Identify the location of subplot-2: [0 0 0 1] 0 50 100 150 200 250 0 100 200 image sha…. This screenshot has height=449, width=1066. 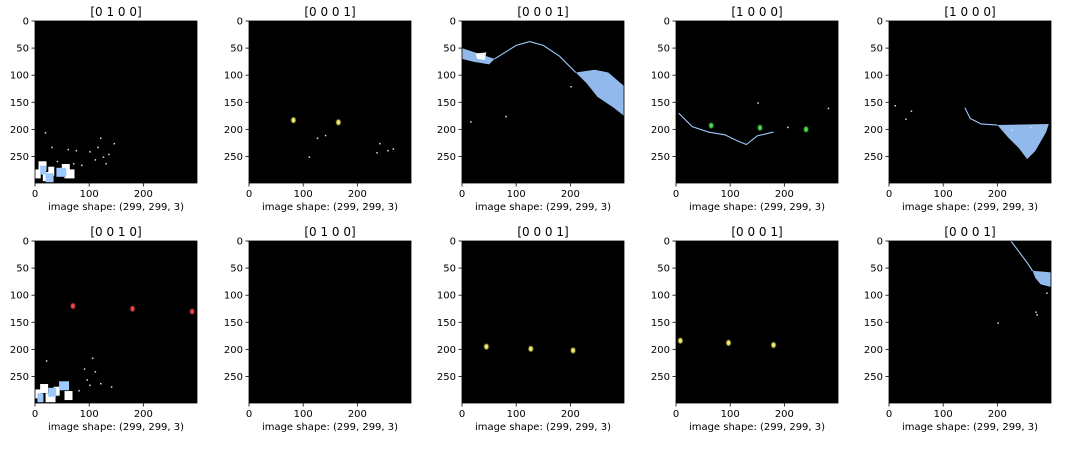
(318, 109).